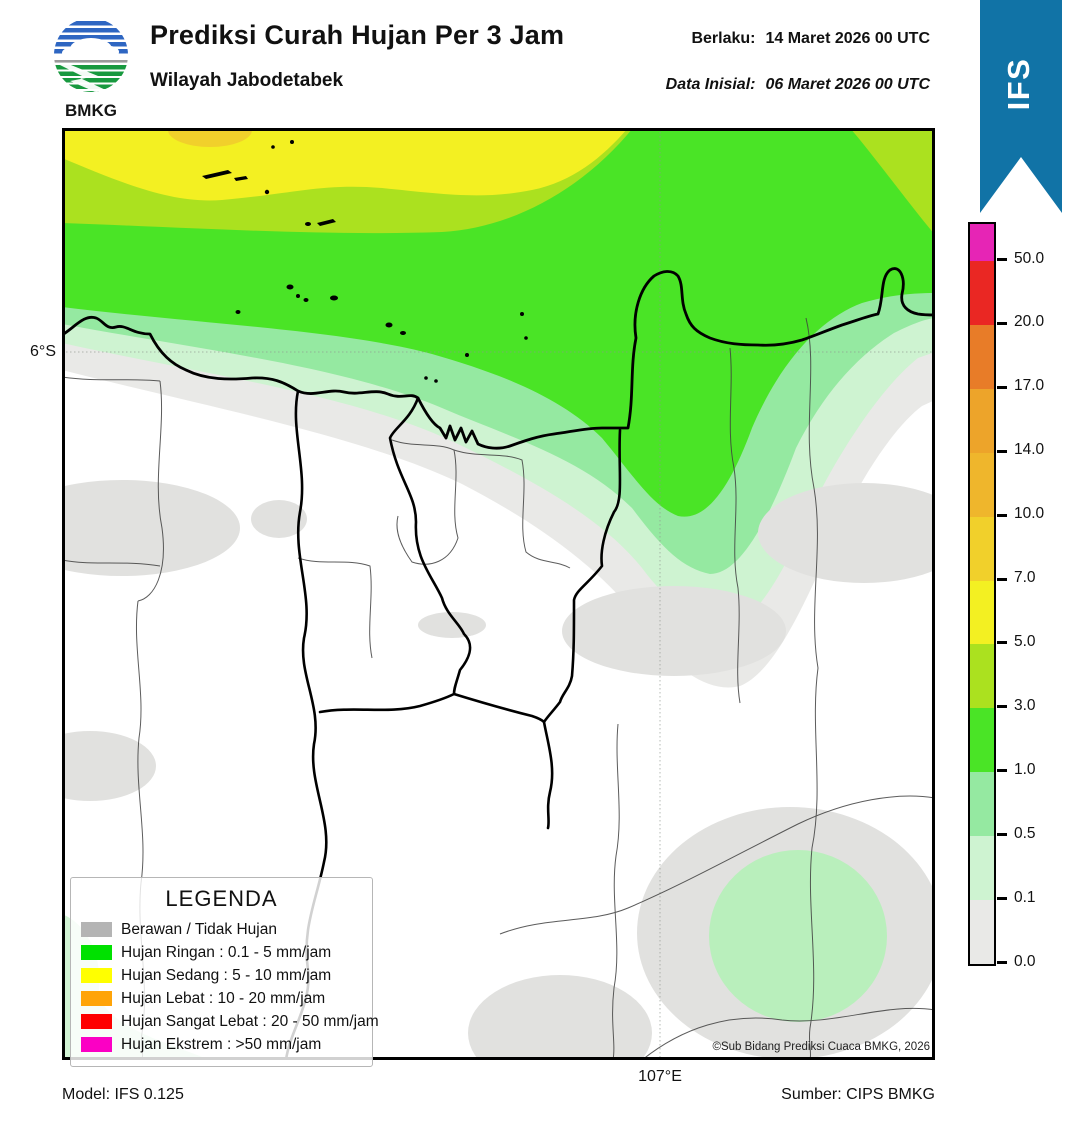 The width and height of the screenshot is (1072, 1128). Describe the element at coordinates (91, 110) in the screenshot. I see `bmkg-logo-caption: BMKG` at that location.